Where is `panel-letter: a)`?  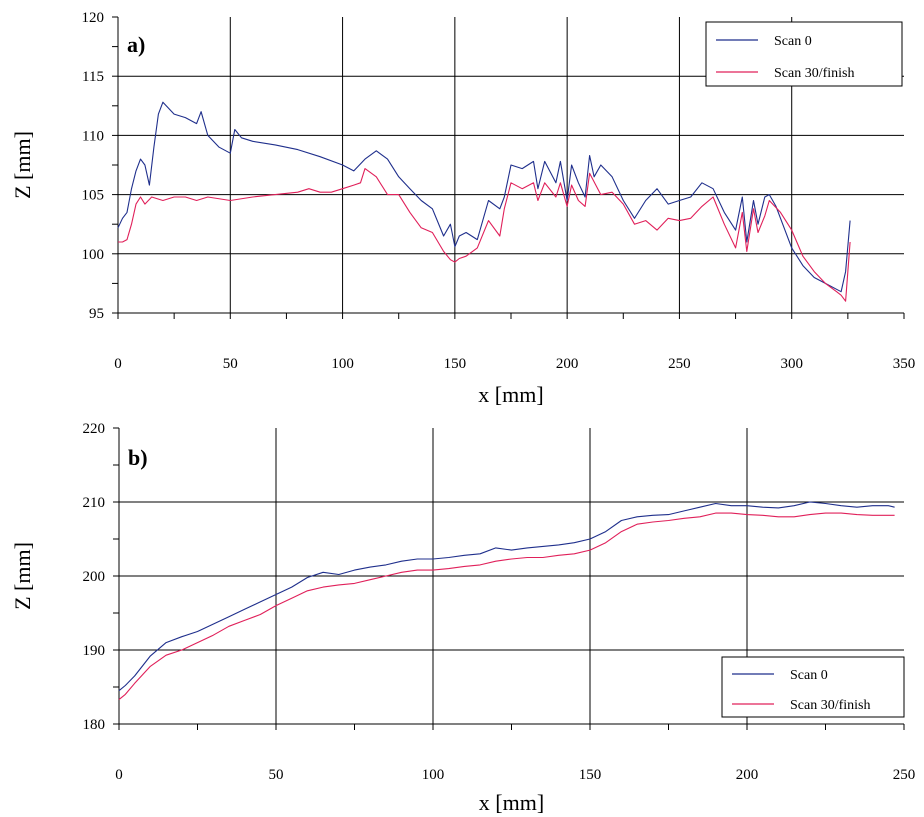 panel-letter: a) is located at coordinates (136, 44).